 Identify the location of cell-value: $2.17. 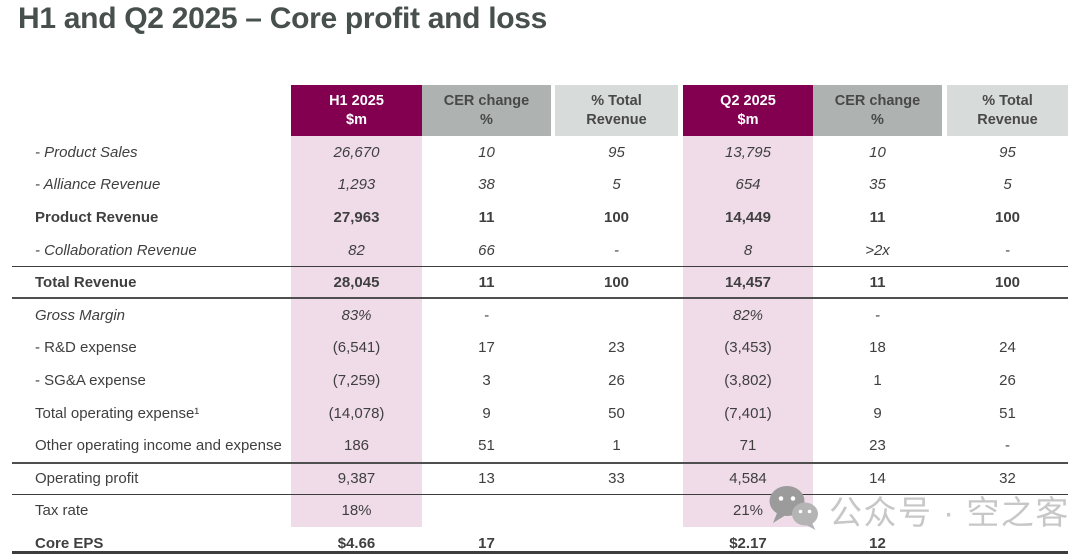
(748, 543).